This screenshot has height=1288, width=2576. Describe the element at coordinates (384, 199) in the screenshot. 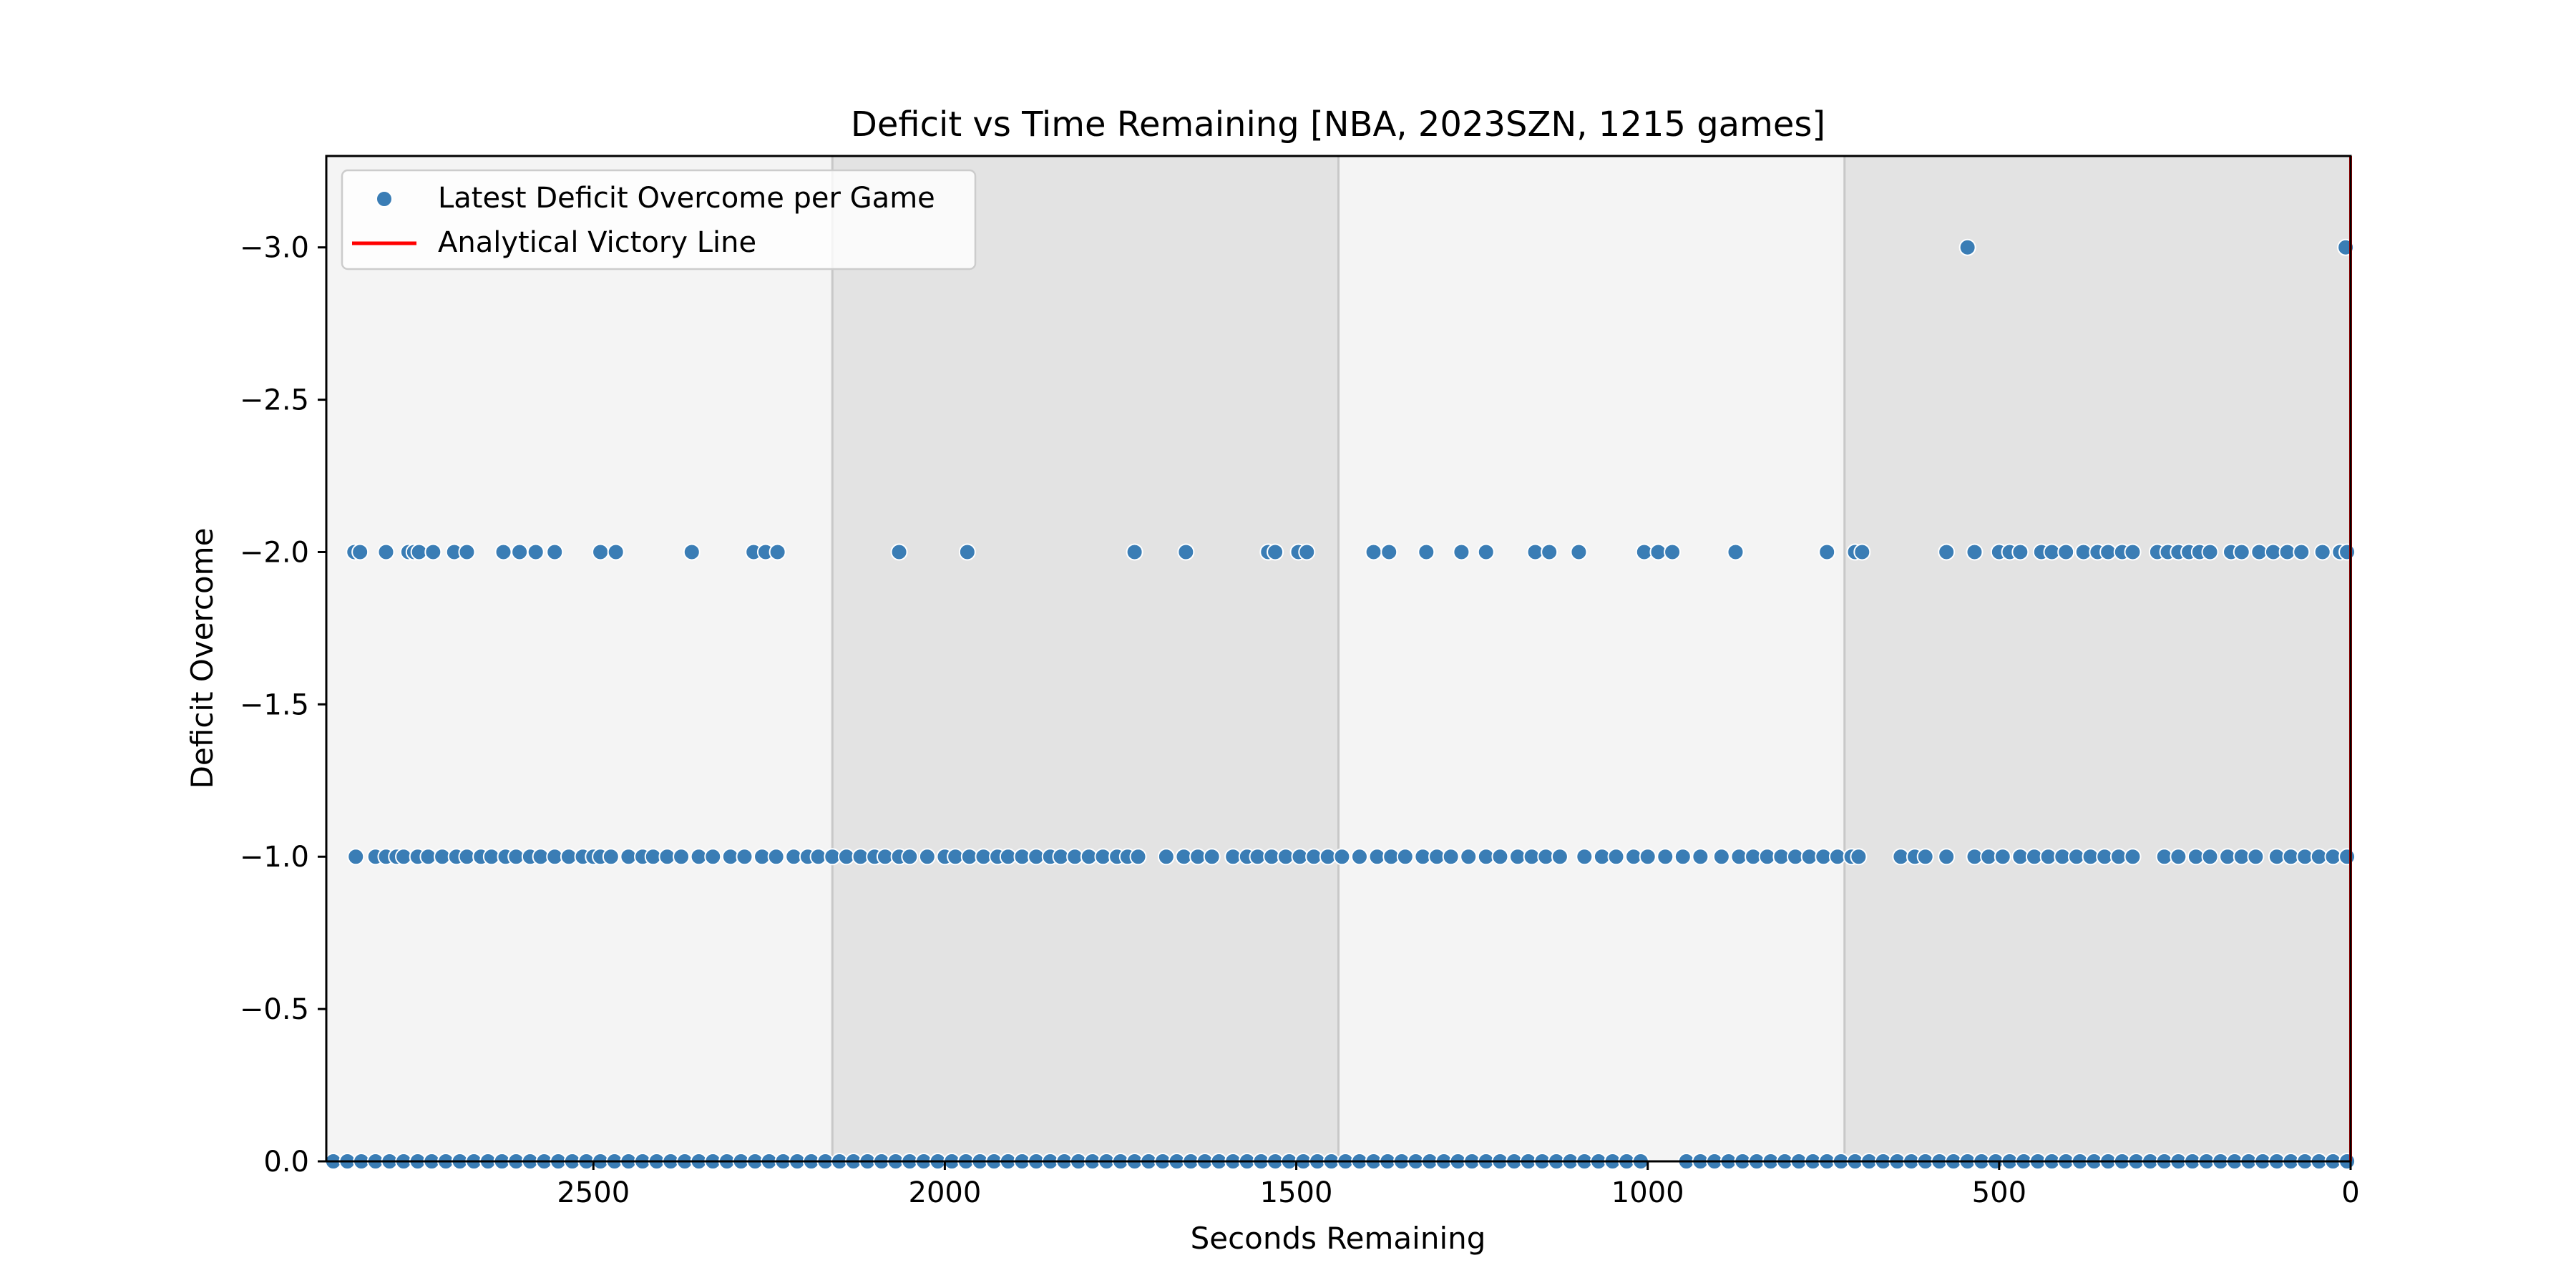

I see `legend-scatter-marker` at that location.